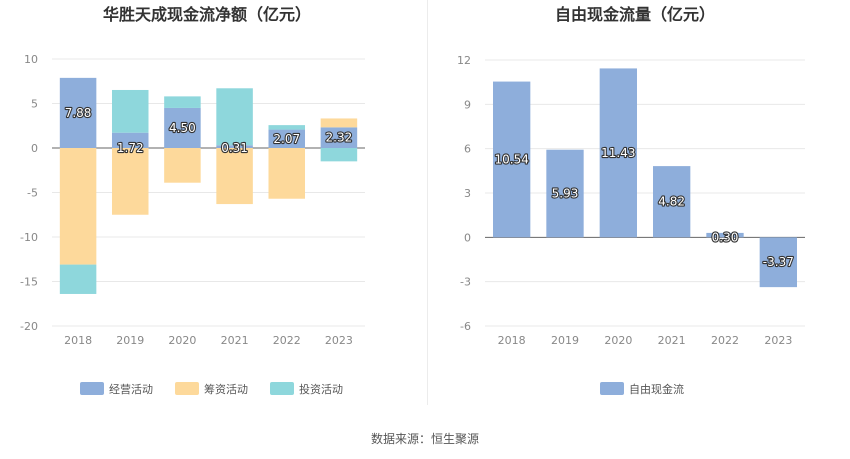 The image size is (850, 459). I want to click on cashflow-bar-投资活动-2020, so click(182, 102).